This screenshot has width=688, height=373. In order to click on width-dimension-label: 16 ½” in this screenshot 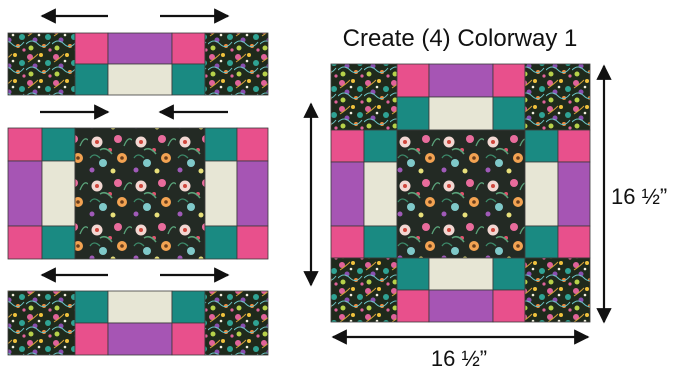, I will do `click(459, 358)`.